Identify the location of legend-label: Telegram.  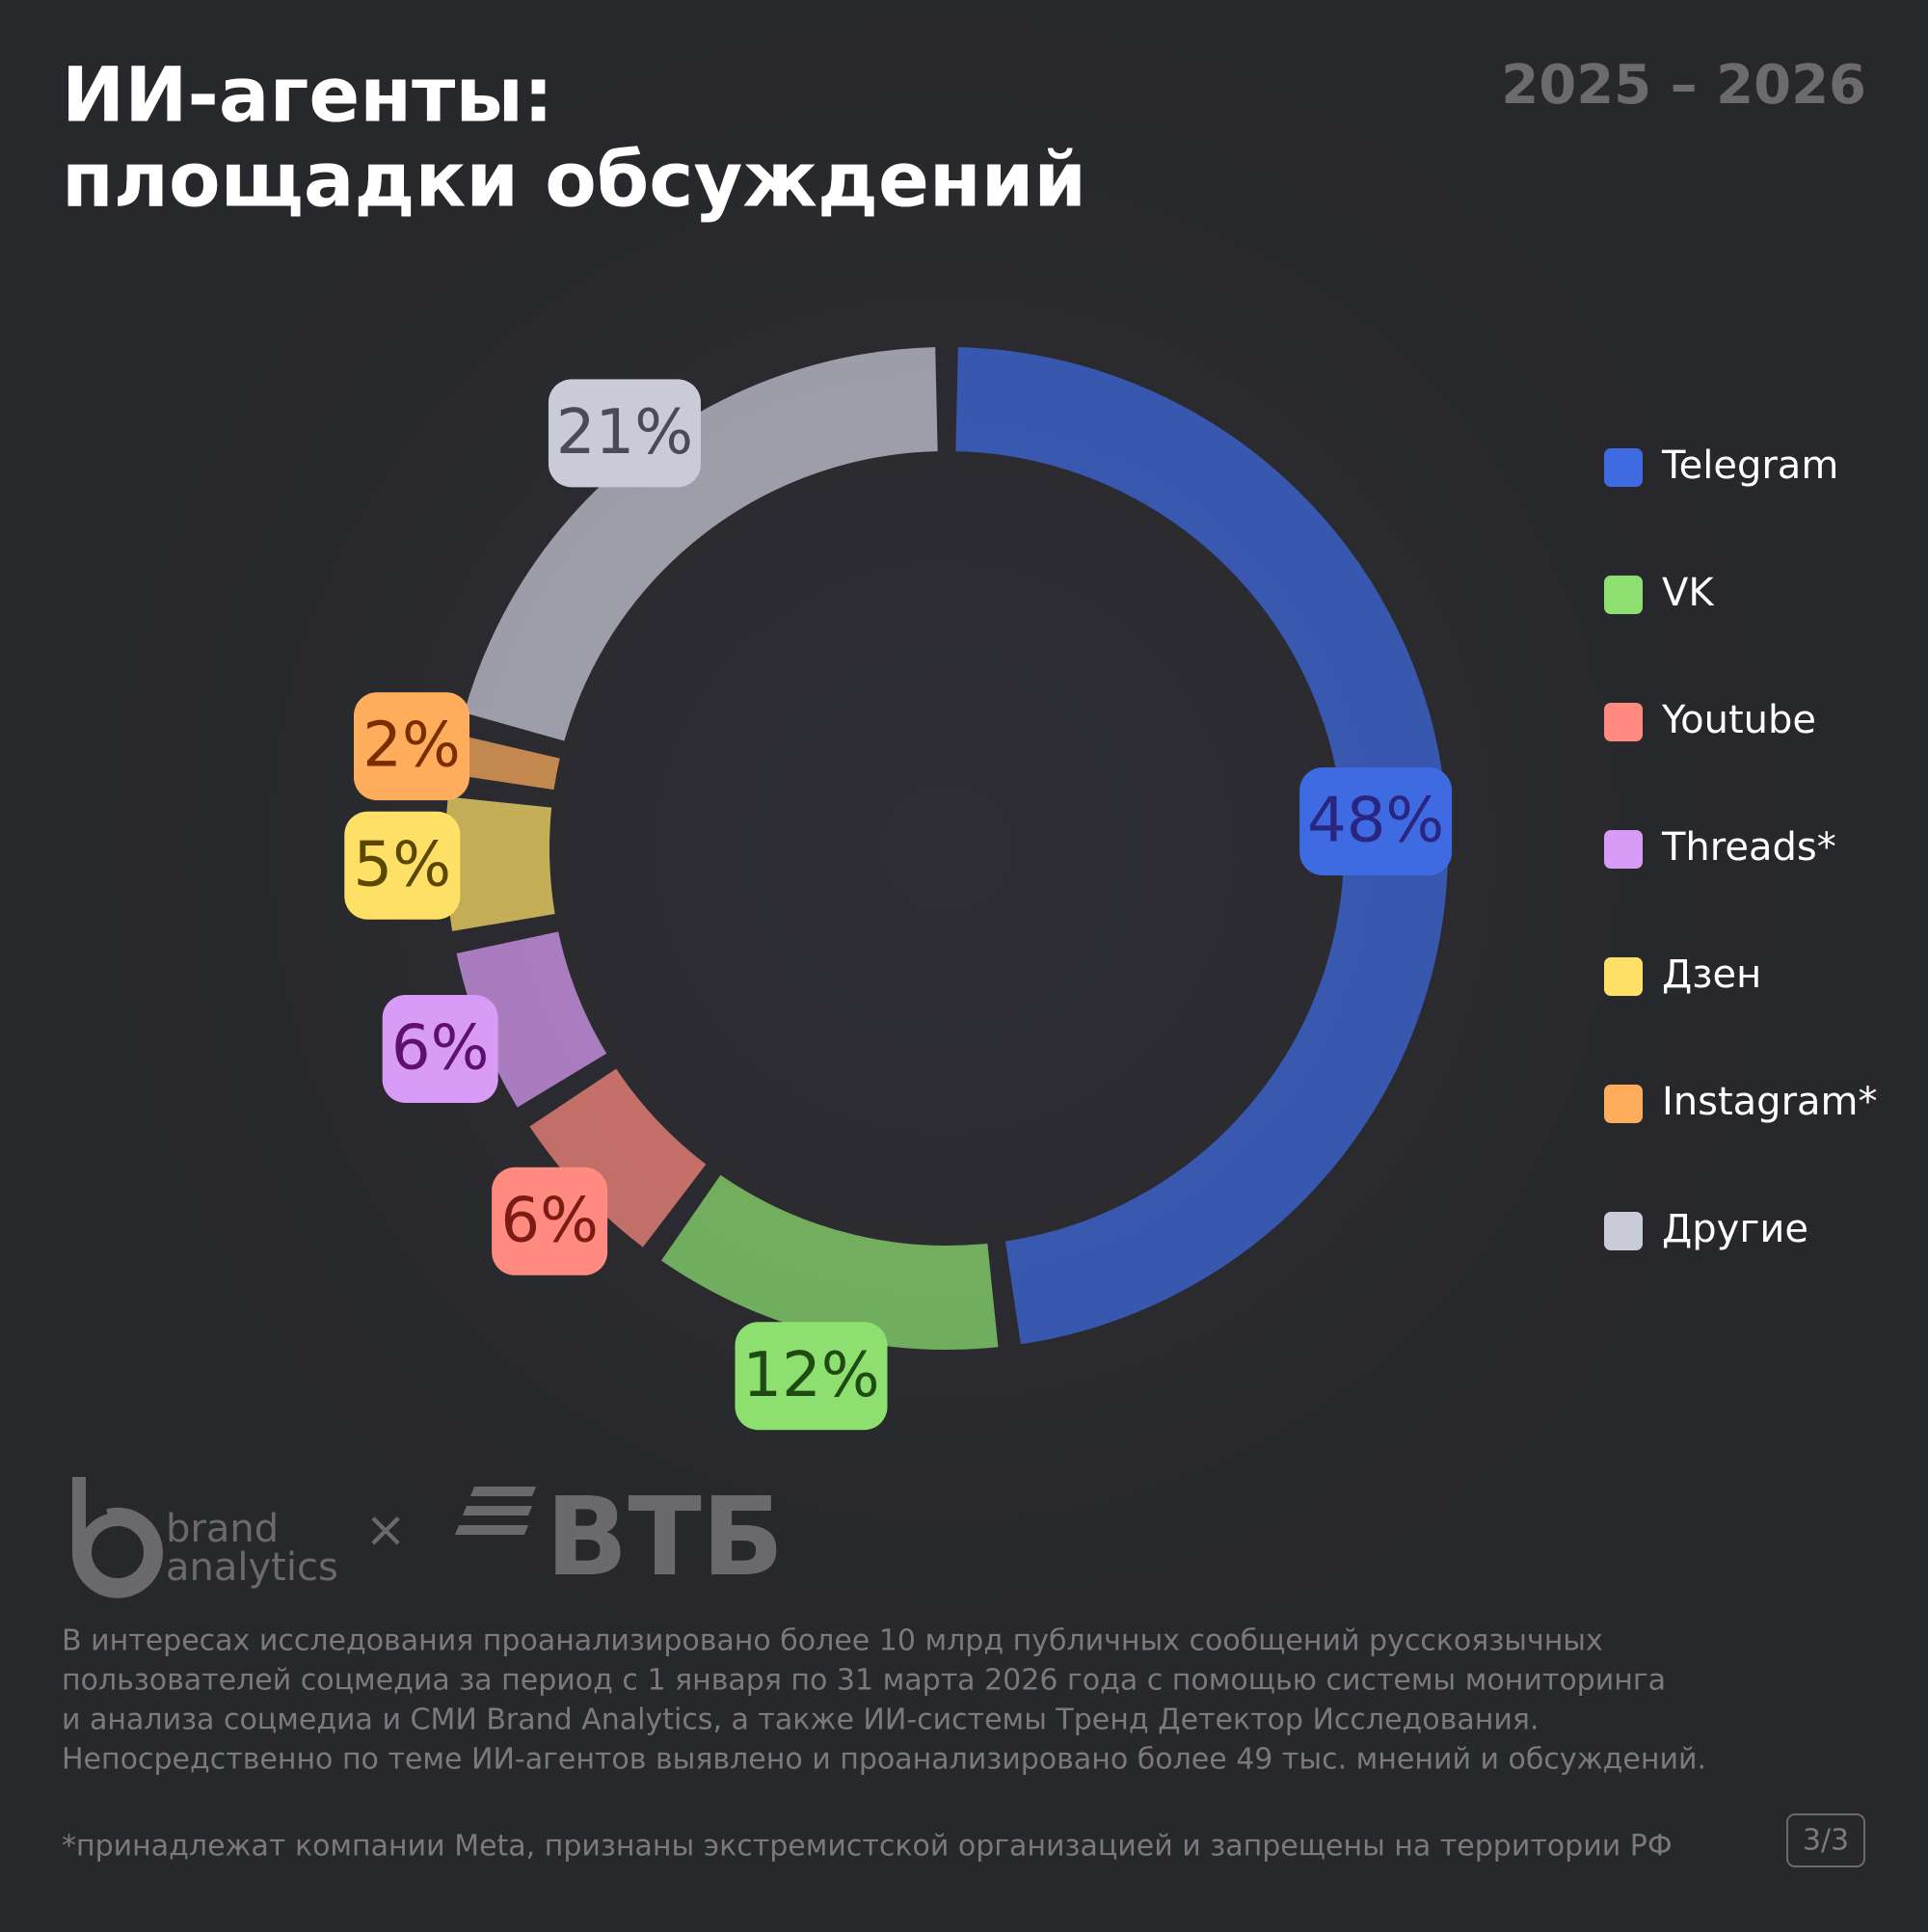
(1749, 466).